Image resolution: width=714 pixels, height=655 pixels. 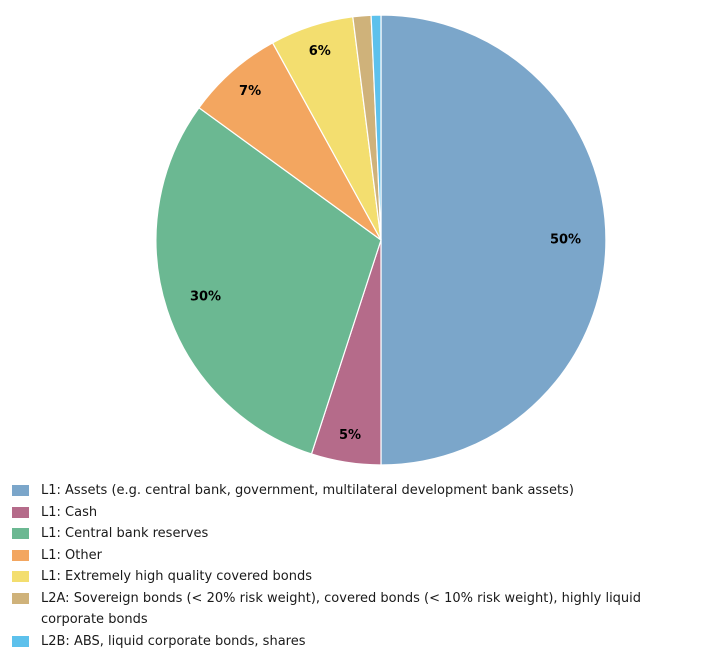 What do you see at coordinates (250, 91) in the screenshot?
I see `slice-label-3: 7%` at bounding box center [250, 91].